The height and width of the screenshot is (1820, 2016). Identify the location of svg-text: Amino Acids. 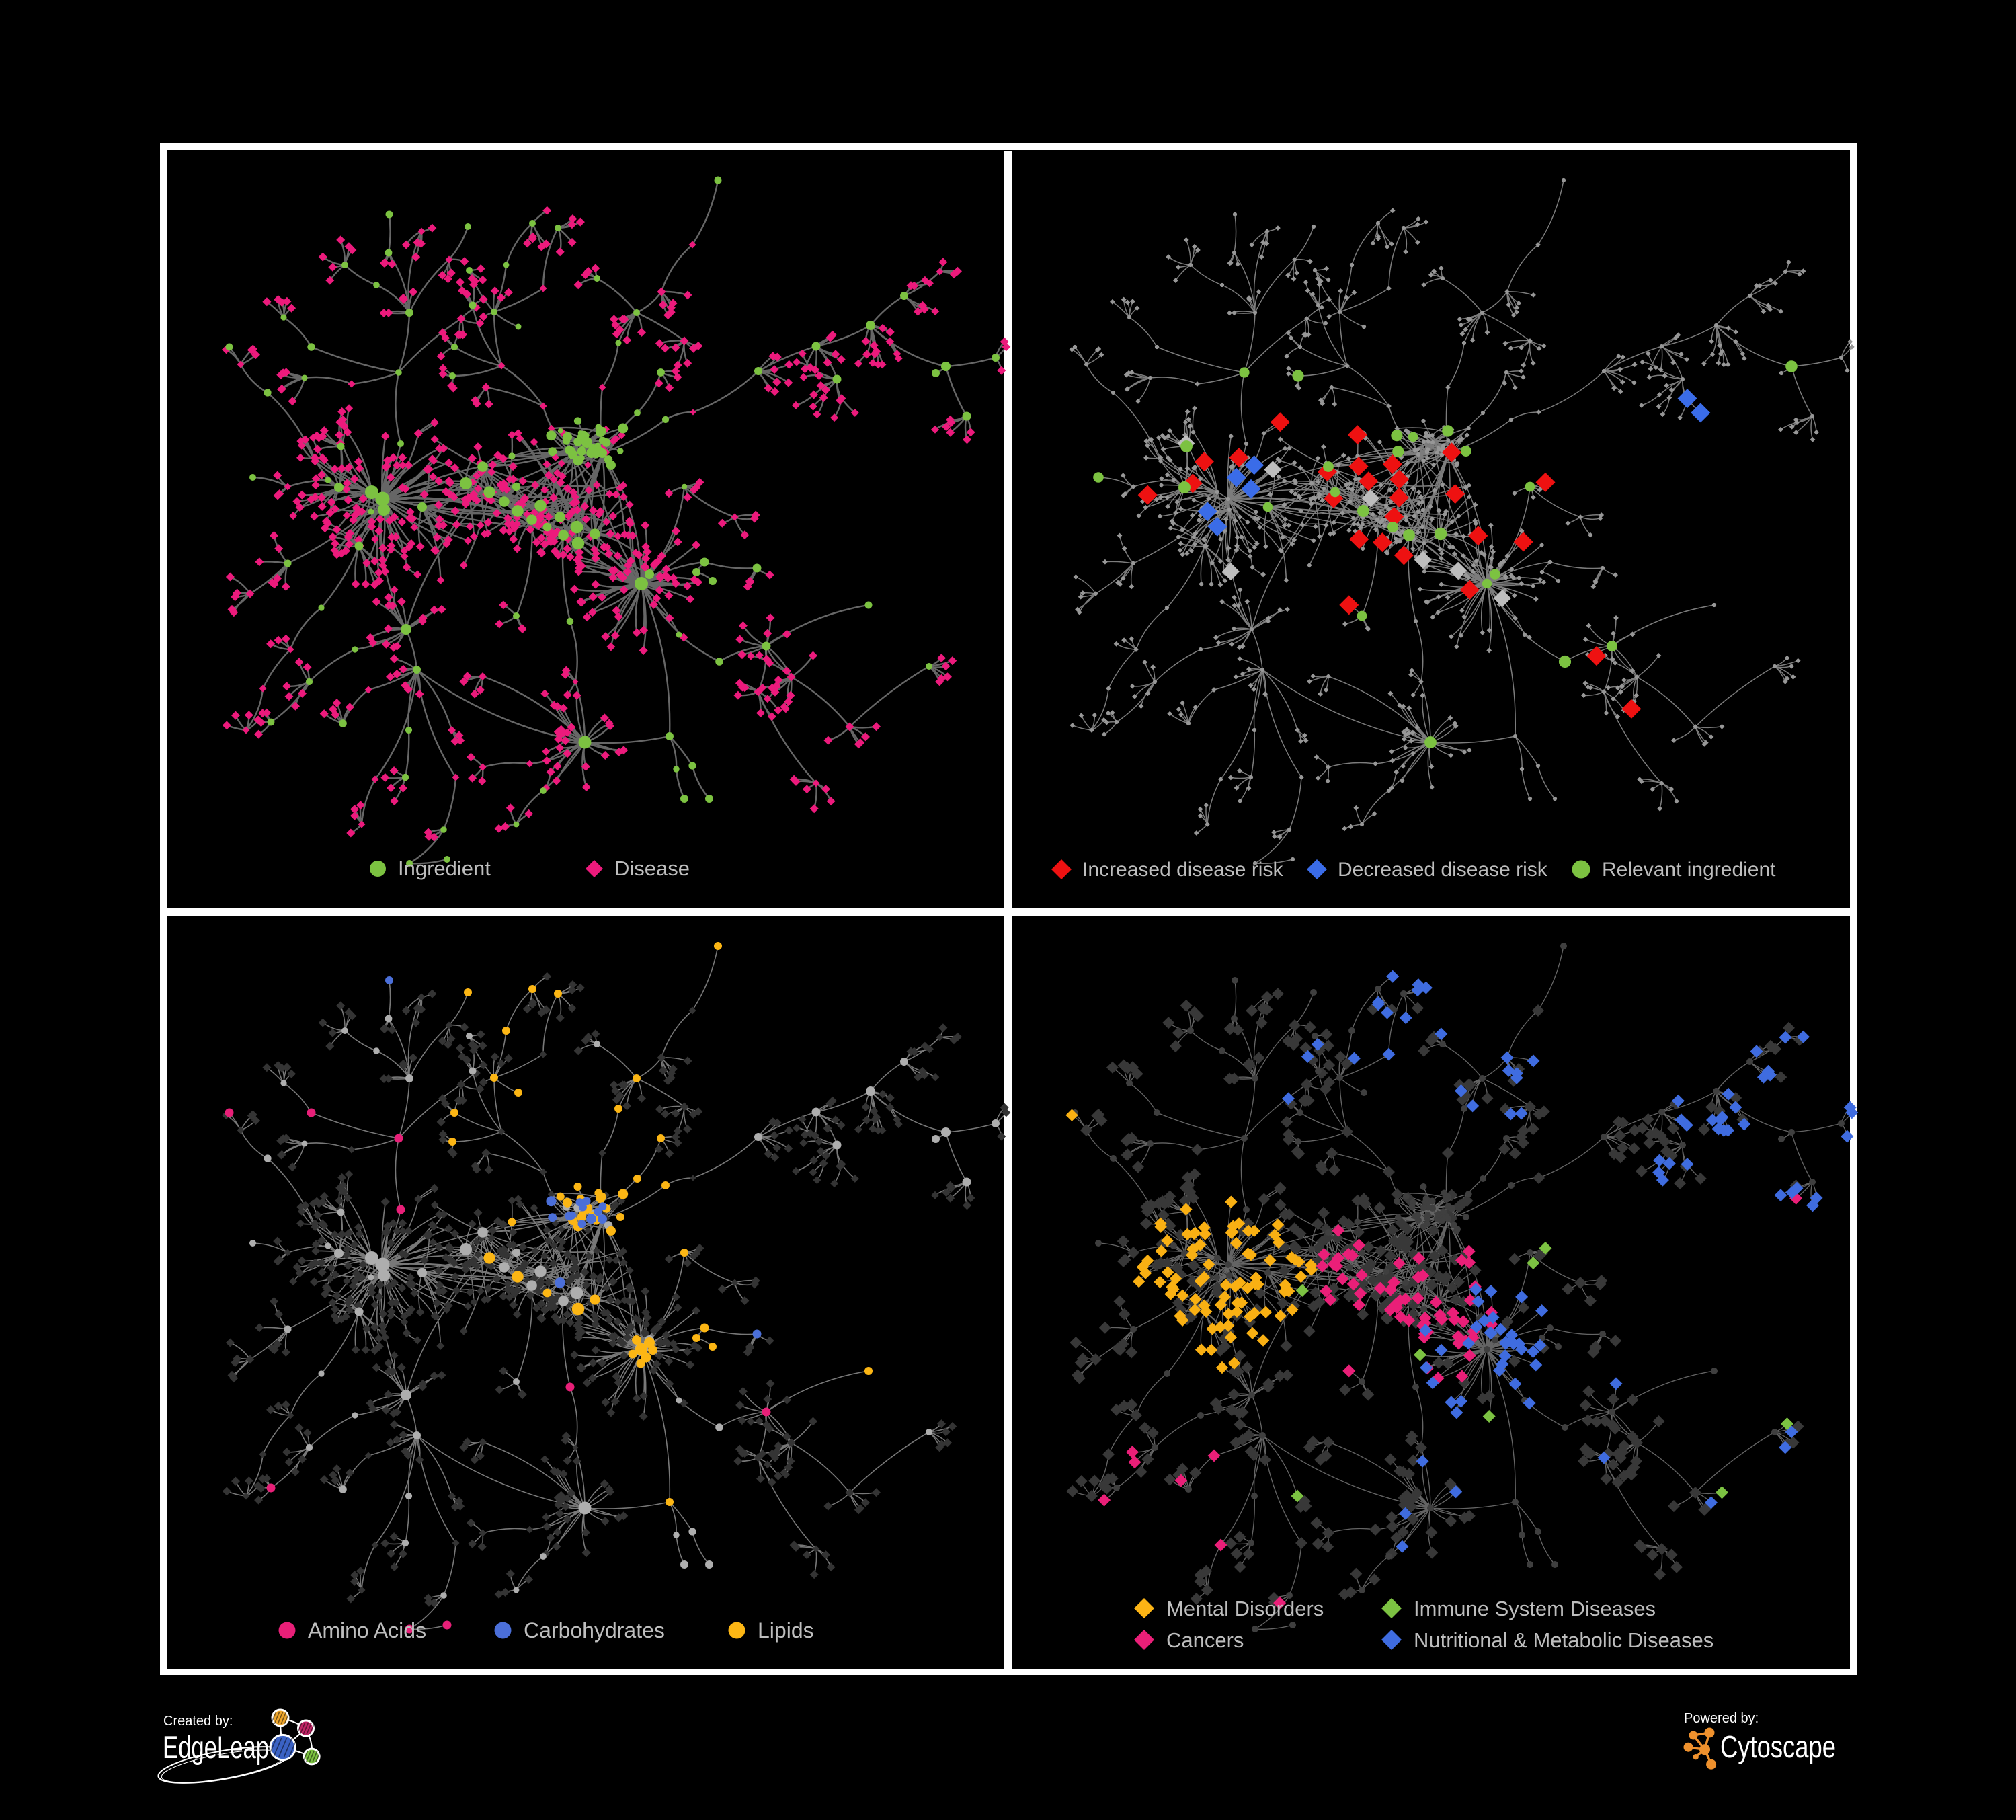
(367, 1630).